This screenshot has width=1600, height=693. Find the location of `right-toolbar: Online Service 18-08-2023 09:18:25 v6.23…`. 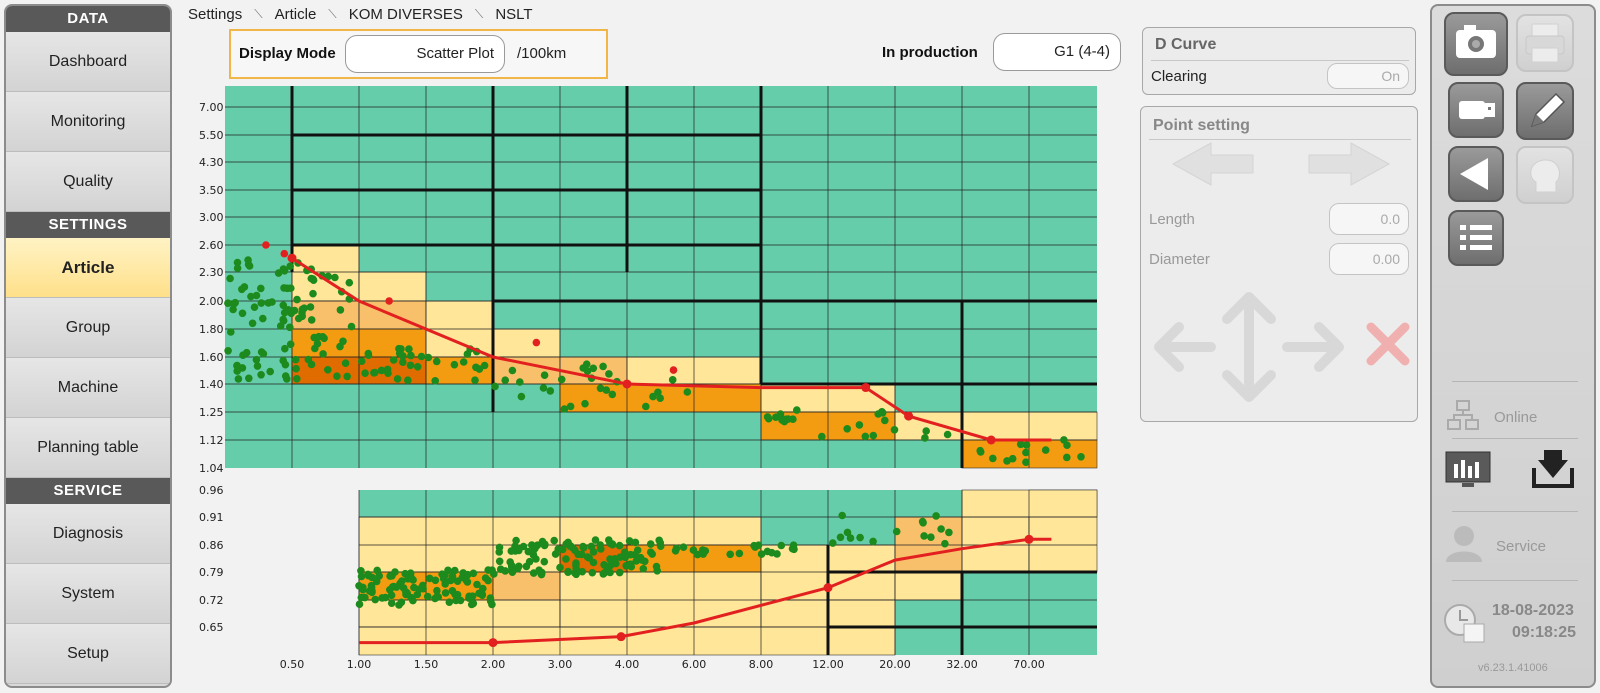

right-toolbar: Online Service 18-08-2023 09:18:25 v6.23… is located at coordinates (1513, 346).